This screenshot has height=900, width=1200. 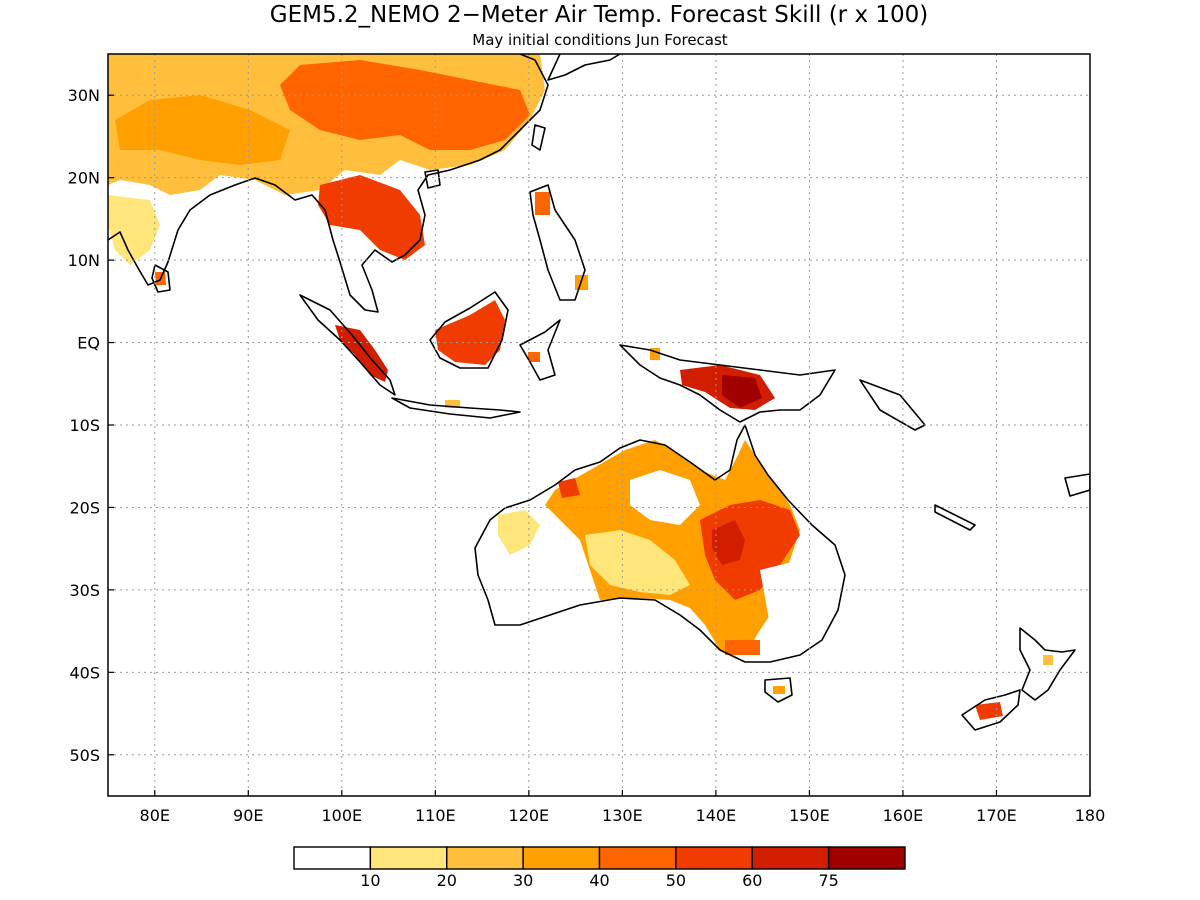 I want to click on skill-region-australia-se-white, so click(x=797, y=600).